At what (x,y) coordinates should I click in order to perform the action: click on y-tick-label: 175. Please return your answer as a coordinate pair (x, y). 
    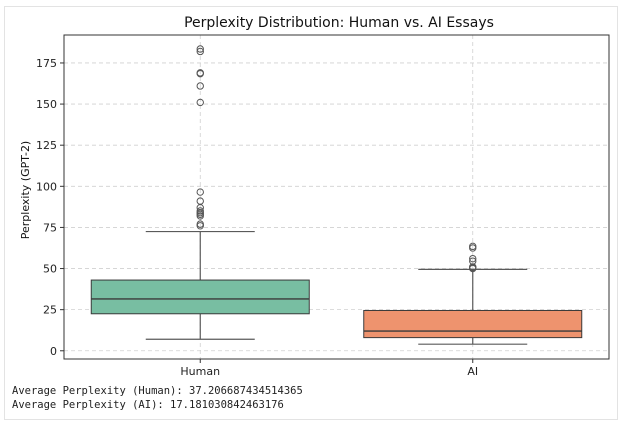
    Looking at the image, I should click on (46, 63).